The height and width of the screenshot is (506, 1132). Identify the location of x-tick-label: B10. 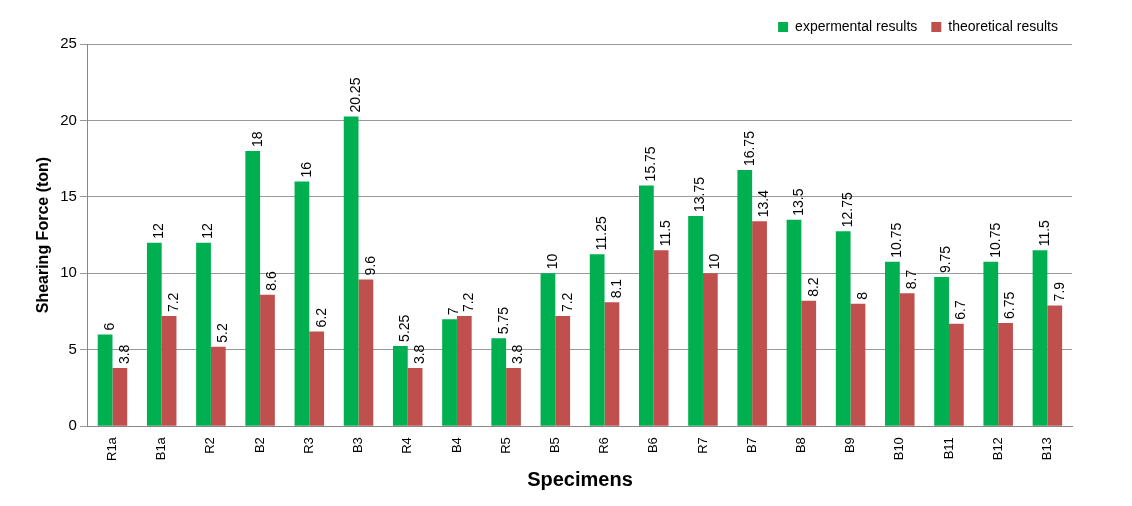
(899, 449).